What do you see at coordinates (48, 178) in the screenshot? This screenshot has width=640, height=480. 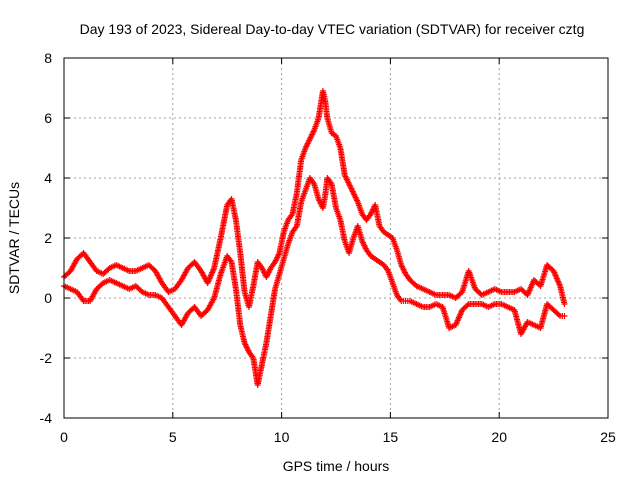 I see `y-tick-label: 4` at bounding box center [48, 178].